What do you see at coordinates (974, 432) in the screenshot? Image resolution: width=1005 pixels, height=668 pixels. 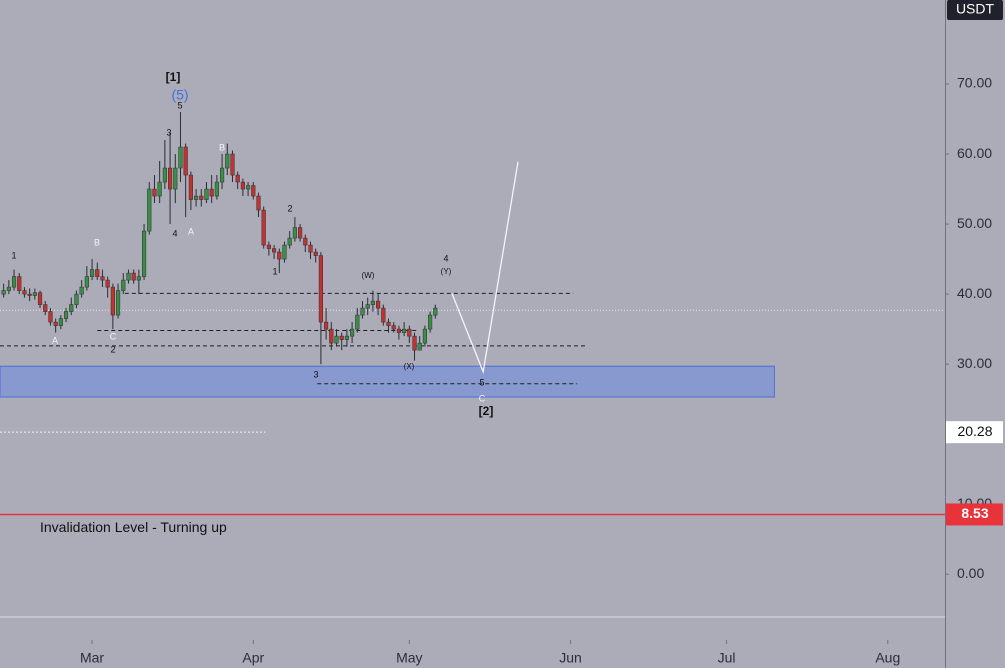 I see `marked-price-box` at bounding box center [974, 432].